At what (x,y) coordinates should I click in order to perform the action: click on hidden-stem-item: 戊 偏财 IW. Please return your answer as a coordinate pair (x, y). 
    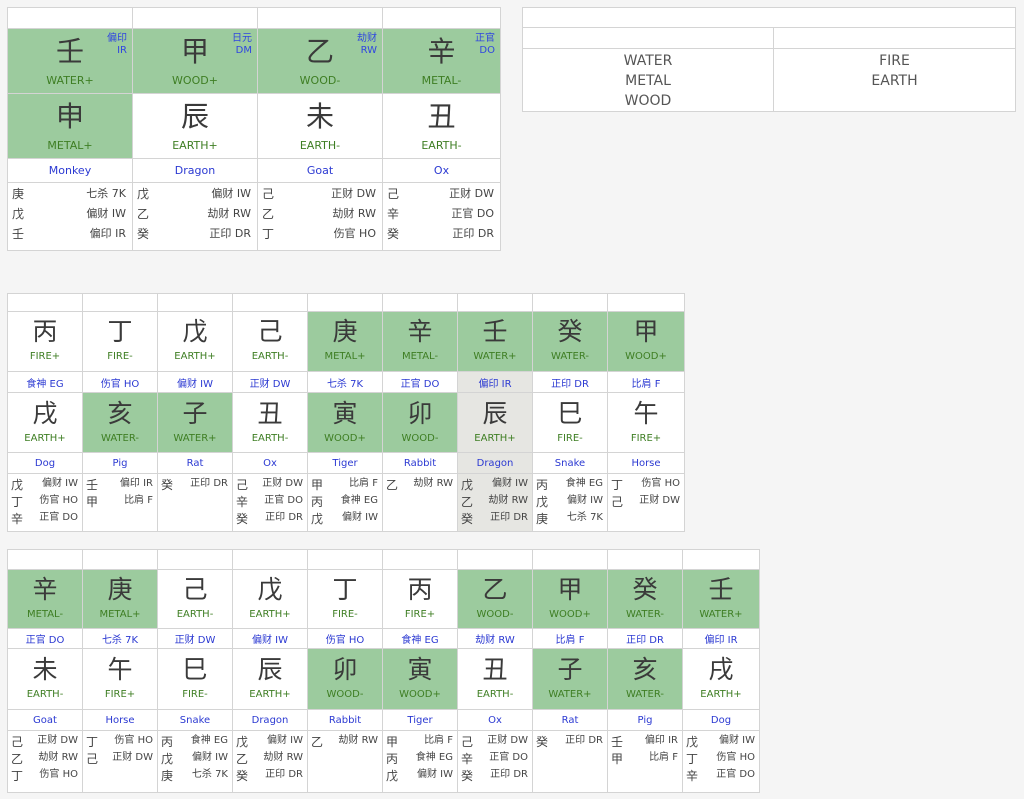
    Looking at the image, I should click on (269, 744).